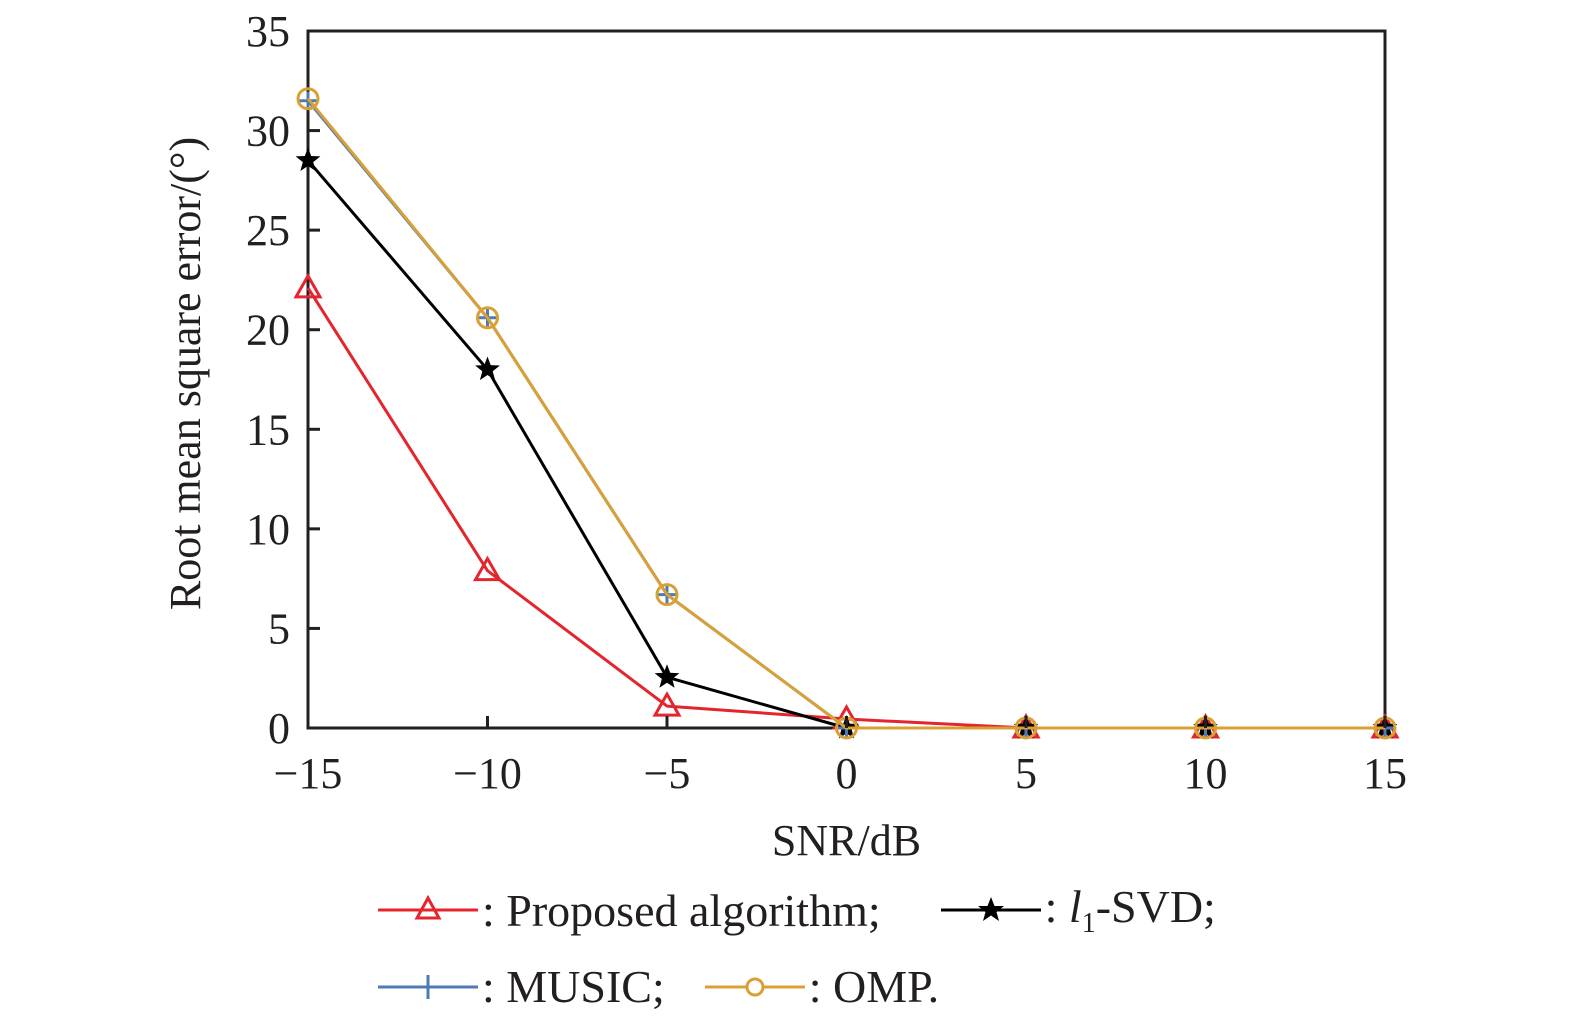  What do you see at coordinates (1130, 910) in the screenshot?
I see `legend-label-l1svd: : l1-SVD;` at bounding box center [1130, 910].